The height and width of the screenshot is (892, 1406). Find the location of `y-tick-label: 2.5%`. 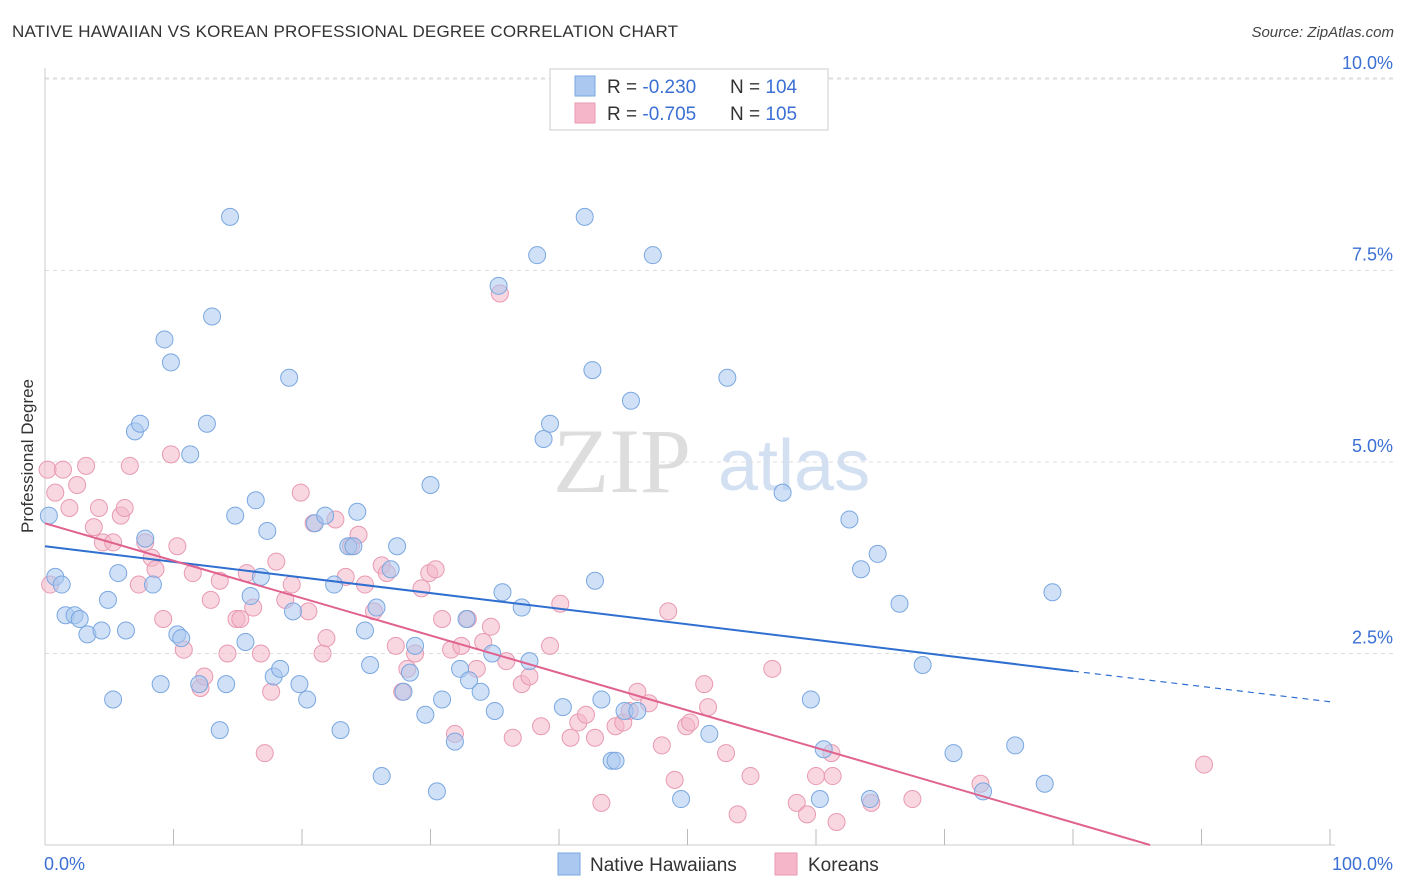

y-tick-label: 2.5% is located at coordinates (1372, 638).